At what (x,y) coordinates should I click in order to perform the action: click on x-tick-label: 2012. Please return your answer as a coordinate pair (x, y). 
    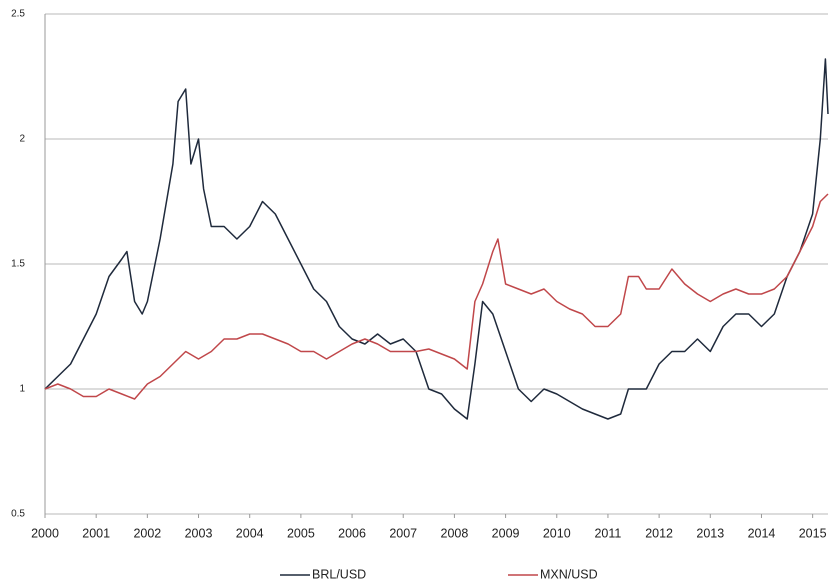
    Looking at the image, I should click on (659, 533).